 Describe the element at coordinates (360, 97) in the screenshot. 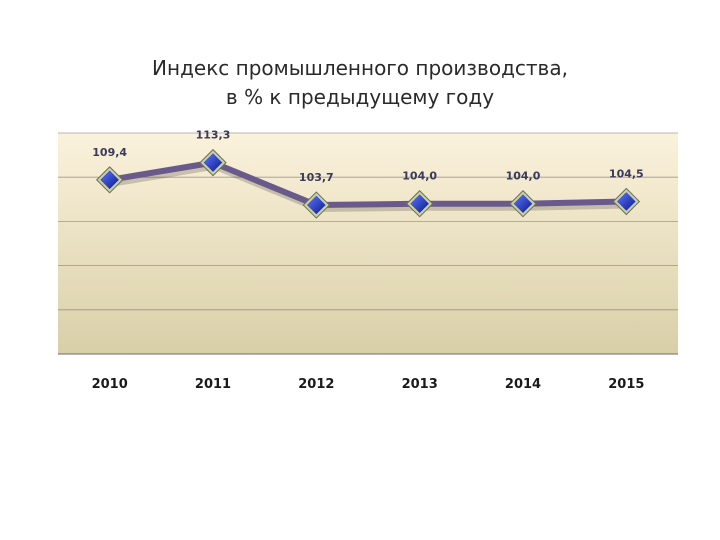

I see `chart-title-line-2: в % к предыдущему году` at that location.